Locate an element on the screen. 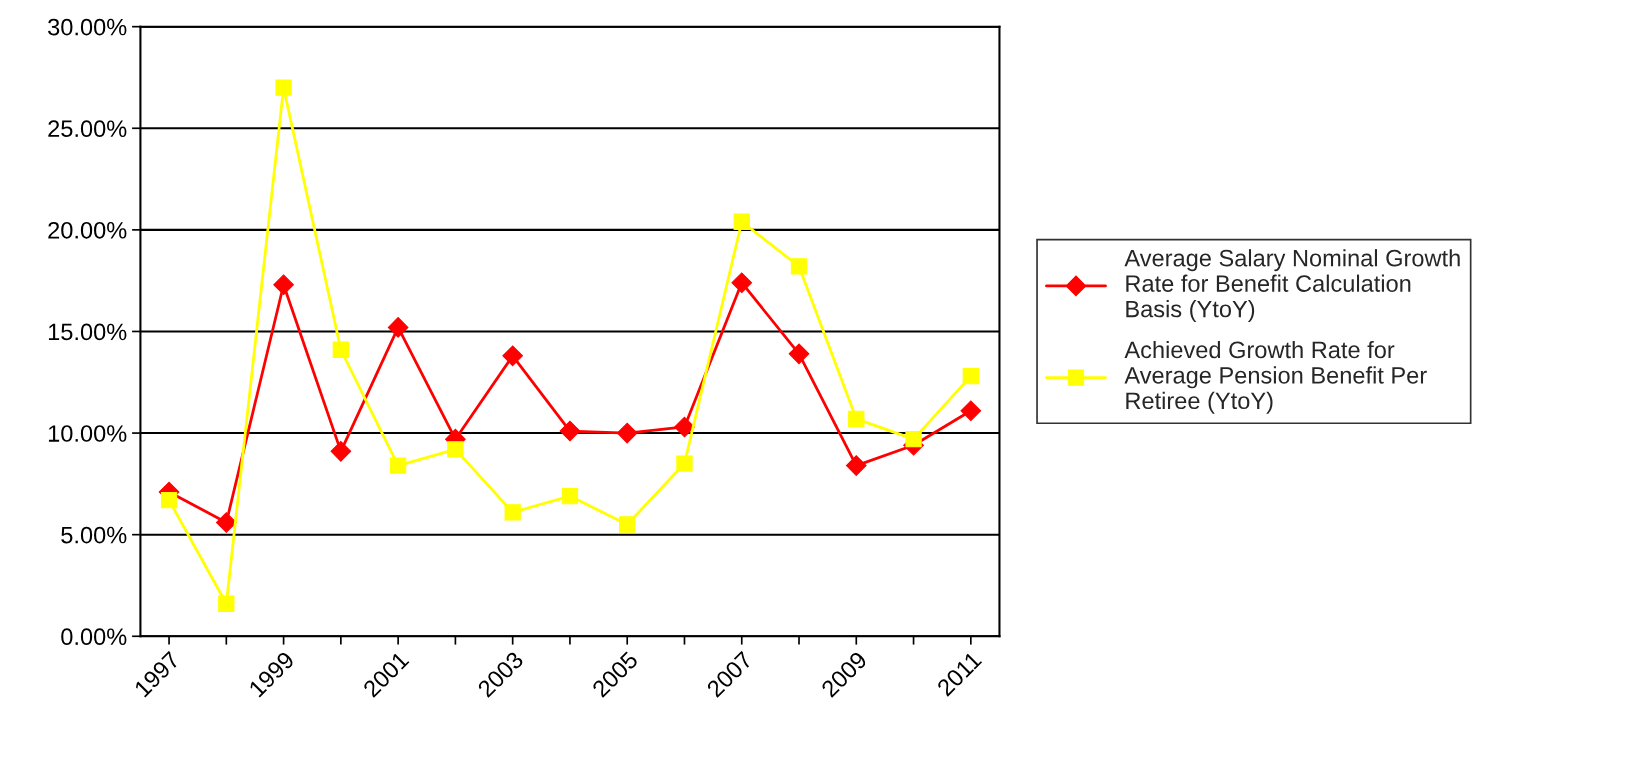 The width and height of the screenshot is (1652, 762). legend-label: Average Salary Nominal Growth Rate for Benefit Calculation Basis (YtoY) is located at coordinates (1292, 286).